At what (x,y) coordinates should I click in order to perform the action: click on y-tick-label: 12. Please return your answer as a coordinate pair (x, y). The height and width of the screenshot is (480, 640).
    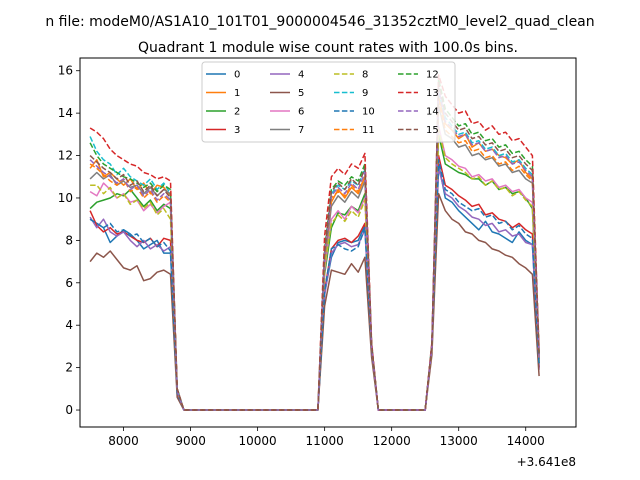
    Looking at the image, I should click on (65, 156).